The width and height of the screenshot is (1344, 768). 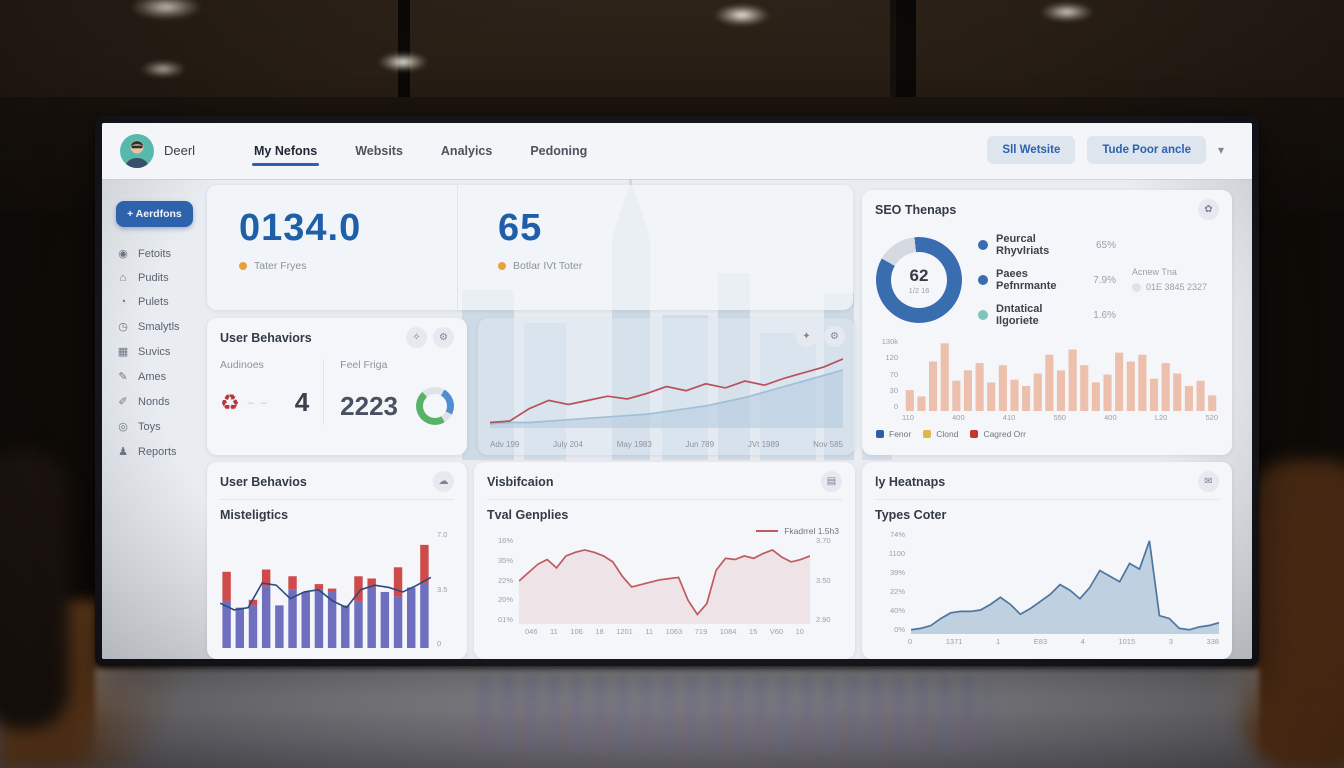 I want to click on sidebar-item-label: Pudits, so click(x=153, y=278).